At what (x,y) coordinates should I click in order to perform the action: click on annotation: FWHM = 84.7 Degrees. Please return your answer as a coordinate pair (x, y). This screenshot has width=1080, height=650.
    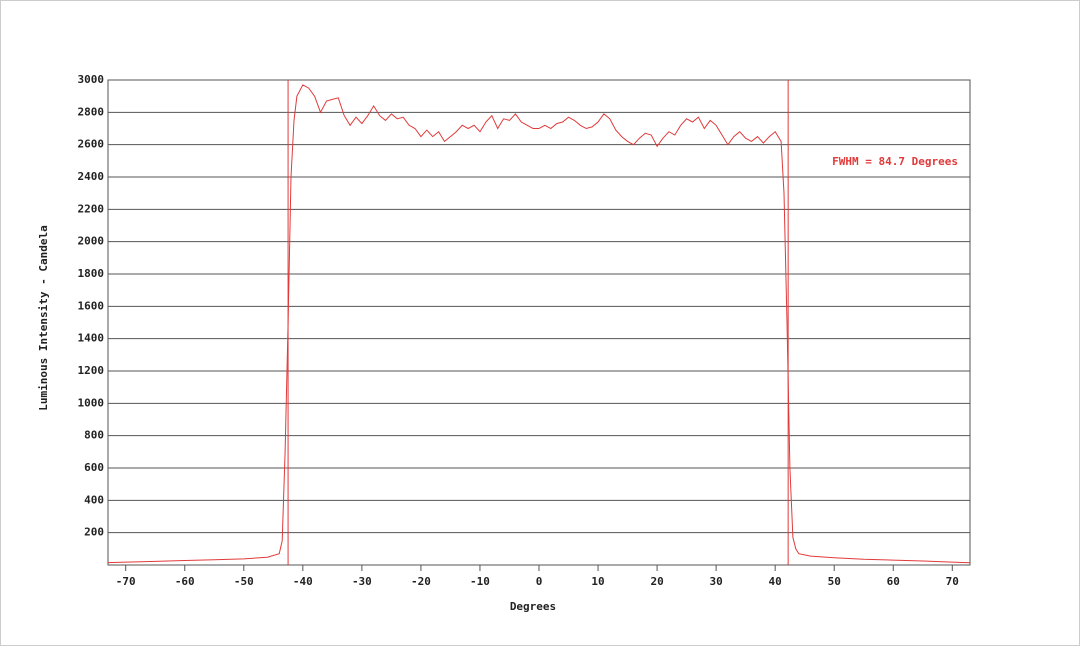
    Looking at the image, I should click on (895, 161).